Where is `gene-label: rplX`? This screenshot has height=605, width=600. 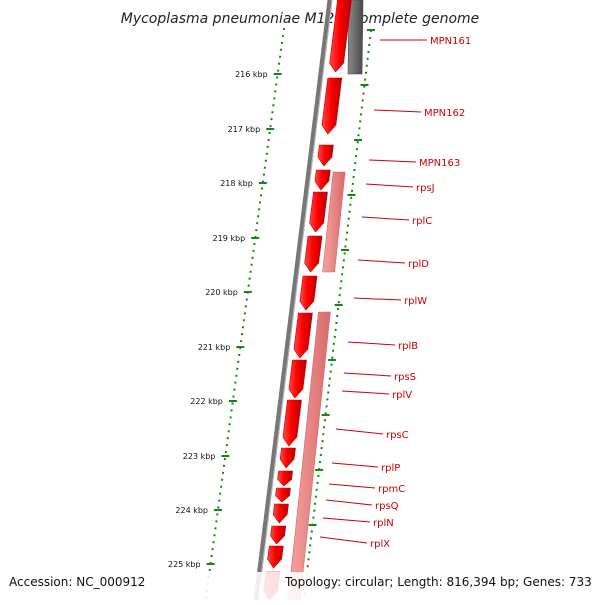 gene-label: rplX is located at coordinates (380, 544).